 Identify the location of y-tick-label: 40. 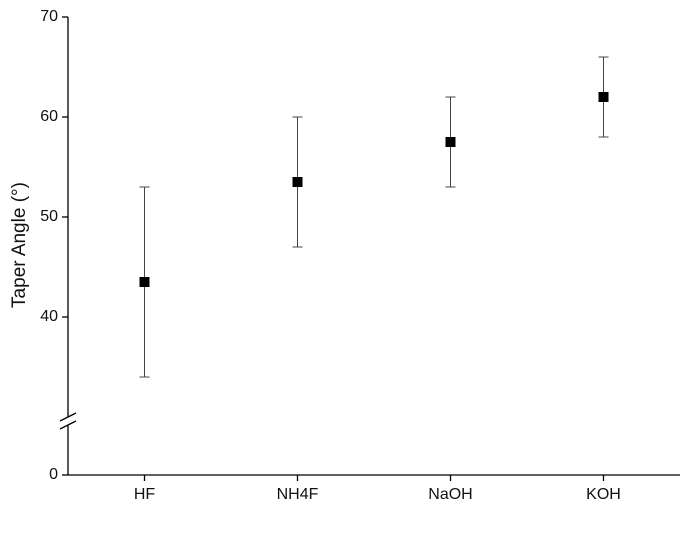
(49, 316).